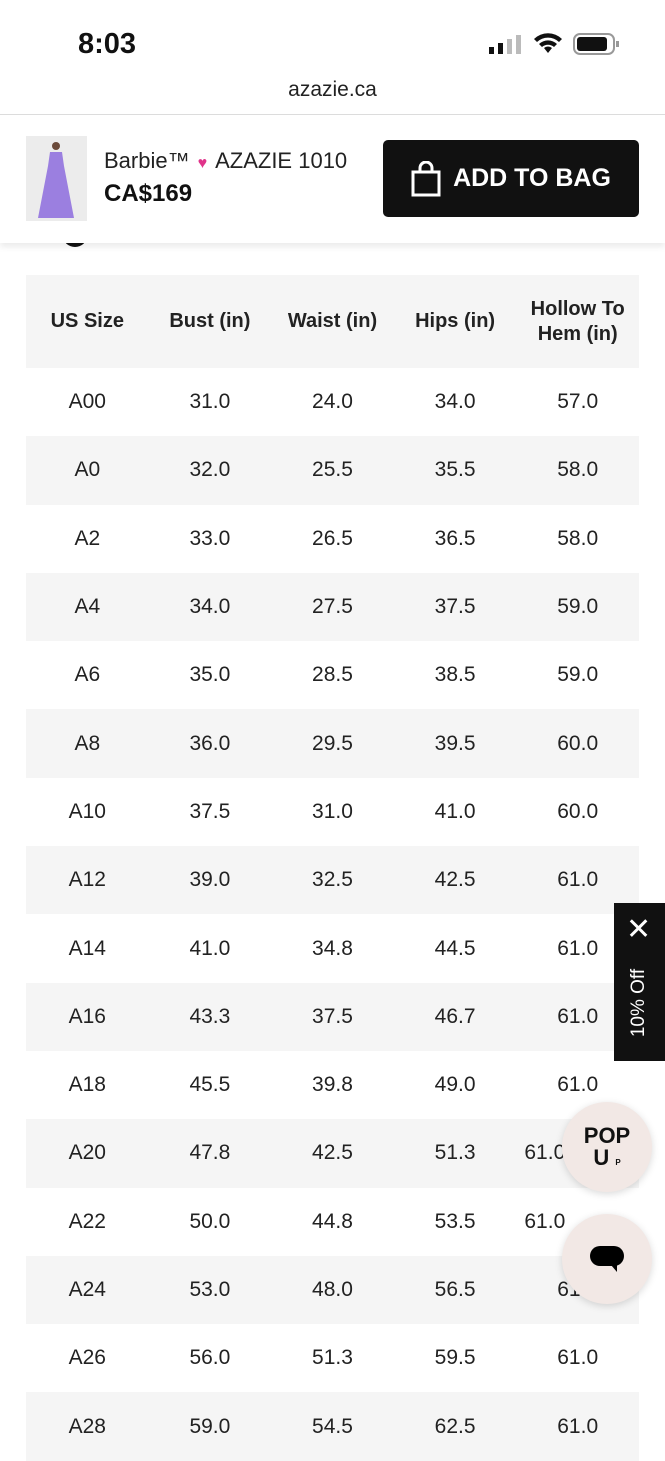  What do you see at coordinates (87, 1153) in the screenshot?
I see `table-cell: A20` at bounding box center [87, 1153].